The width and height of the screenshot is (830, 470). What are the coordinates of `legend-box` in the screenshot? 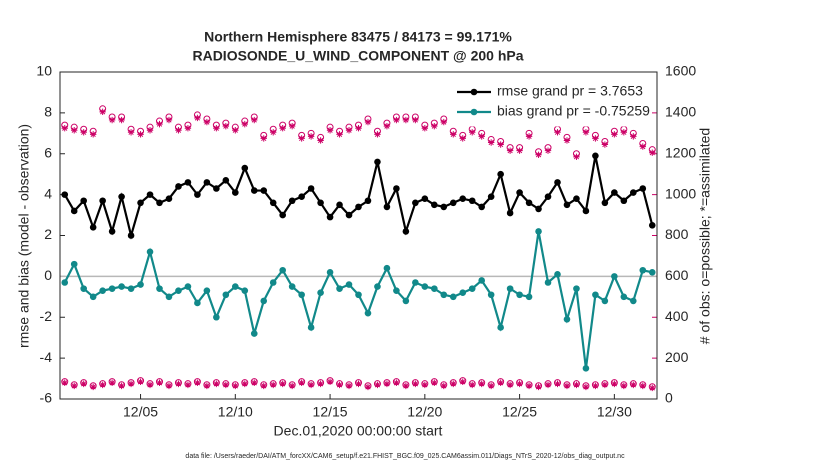 It's located at (548, 103).